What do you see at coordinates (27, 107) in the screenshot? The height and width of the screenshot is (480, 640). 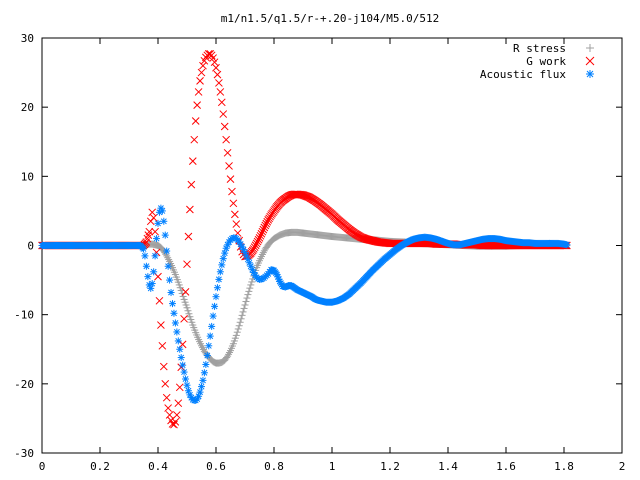 I see `y-tick-label: 20` at bounding box center [27, 107].